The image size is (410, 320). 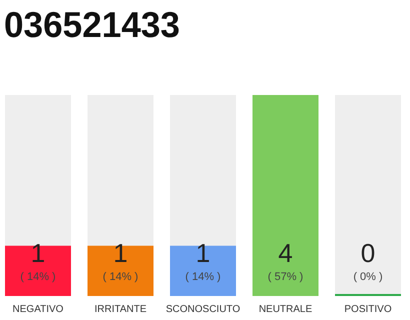 I want to click on x-tick-label: POSITIVO, so click(x=368, y=309).